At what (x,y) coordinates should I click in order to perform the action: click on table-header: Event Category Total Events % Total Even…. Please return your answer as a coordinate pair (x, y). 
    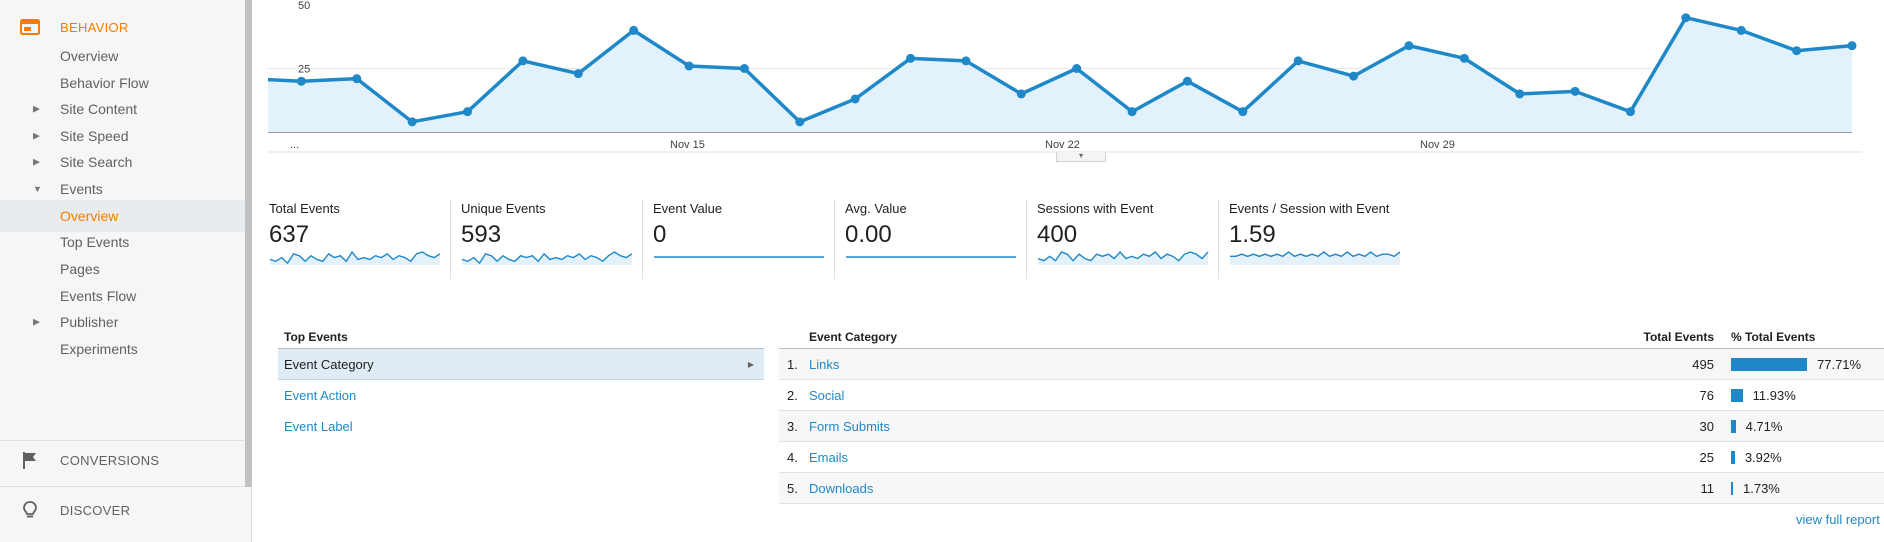
    Looking at the image, I should click on (1331, 338).